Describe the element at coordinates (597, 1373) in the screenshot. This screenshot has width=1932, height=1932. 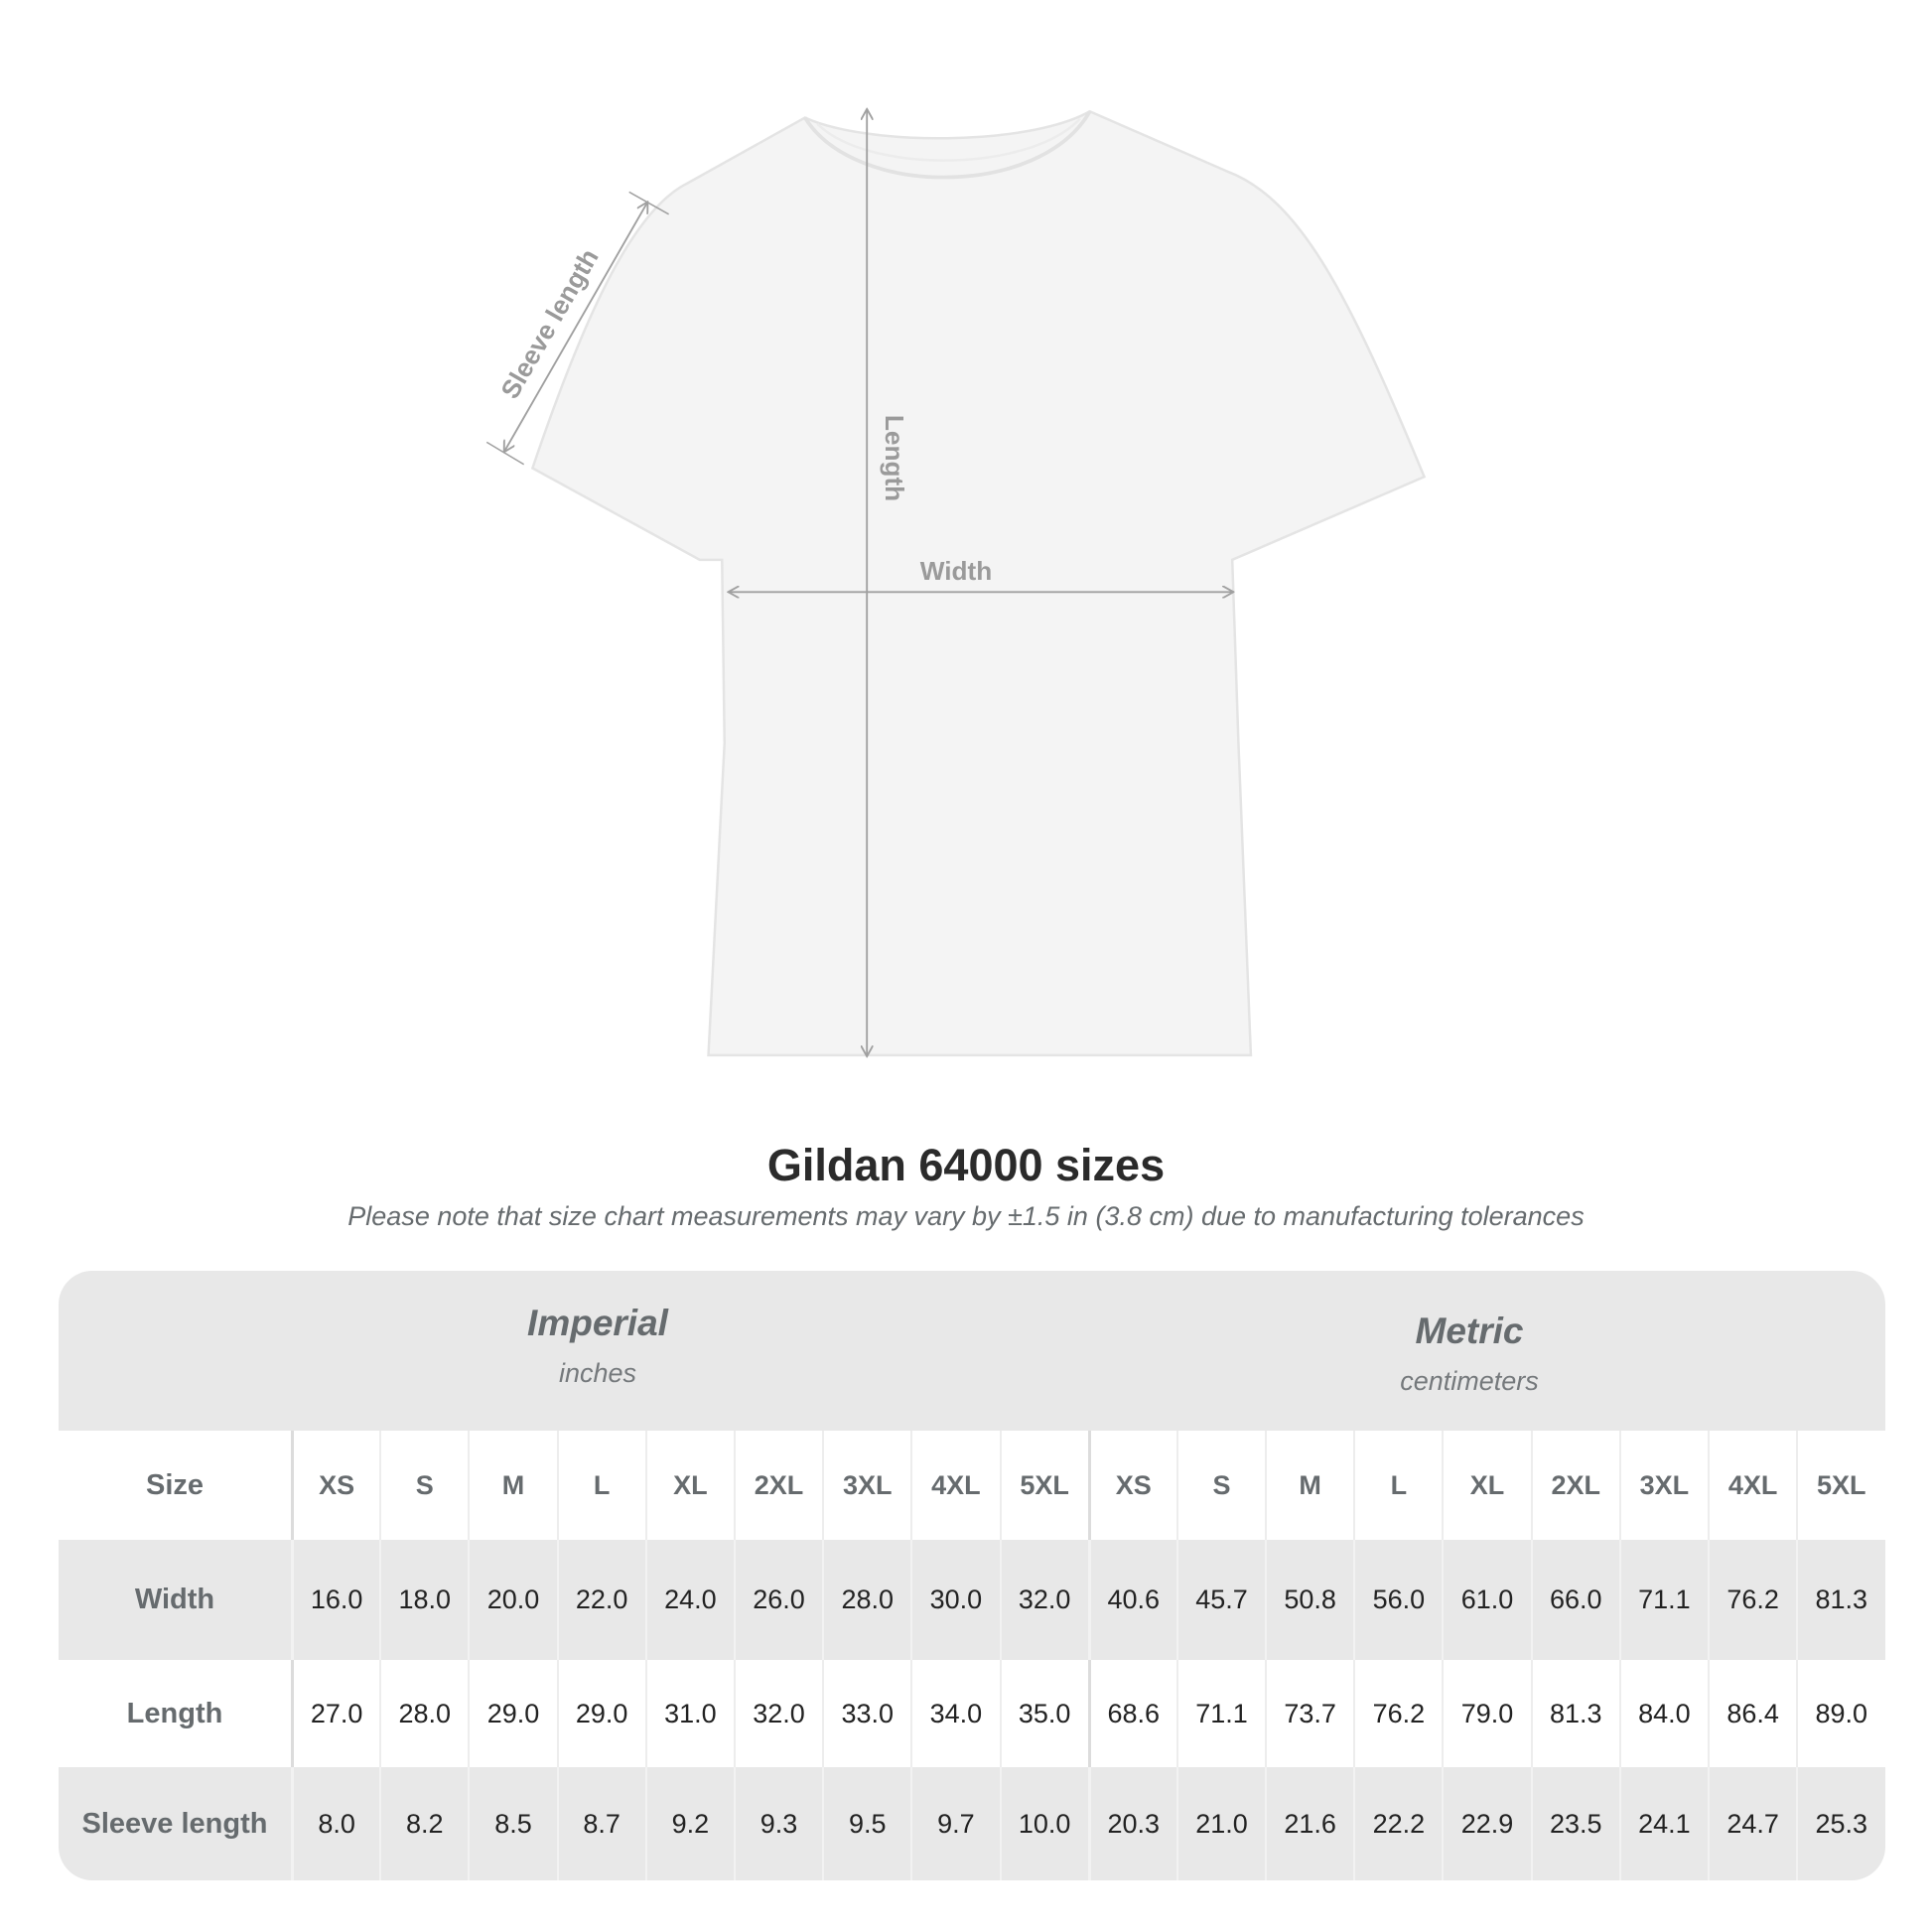
I see `imperial-unit: inches` at that location.